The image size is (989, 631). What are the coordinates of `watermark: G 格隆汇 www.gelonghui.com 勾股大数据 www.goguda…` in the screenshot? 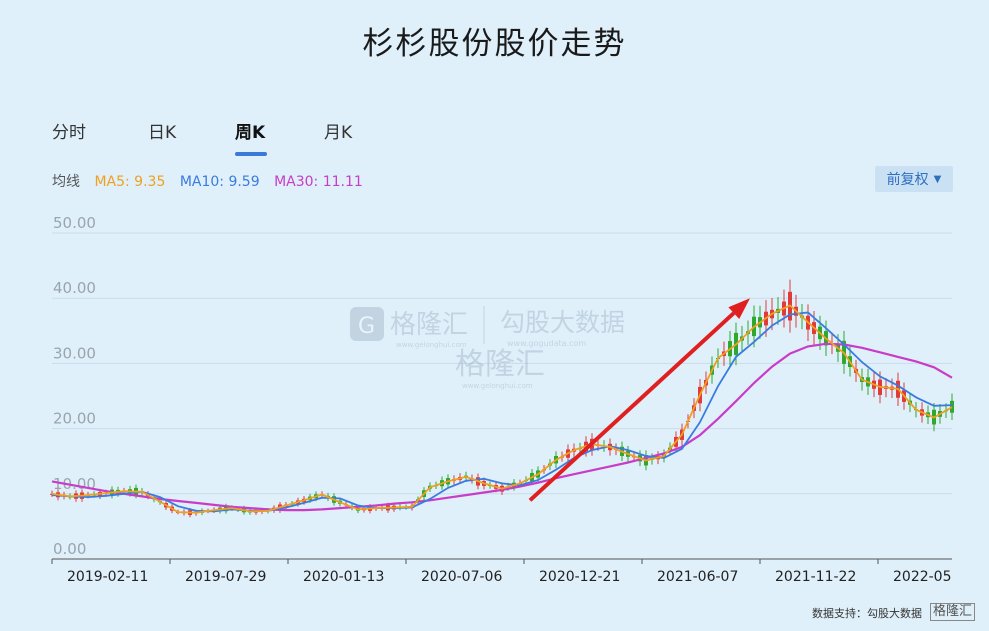 It's located at (487, 348).